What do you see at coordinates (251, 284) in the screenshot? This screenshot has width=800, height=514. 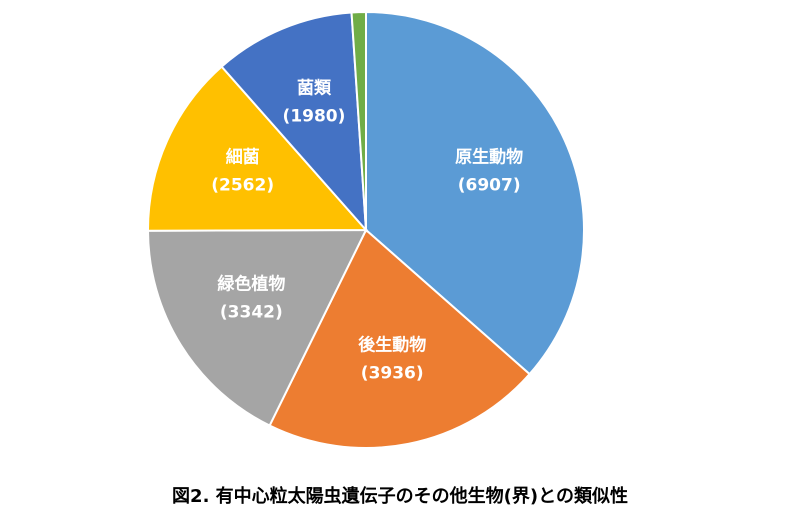 I see `slice-label: 緑色植物` at bounding box center [251, 284].